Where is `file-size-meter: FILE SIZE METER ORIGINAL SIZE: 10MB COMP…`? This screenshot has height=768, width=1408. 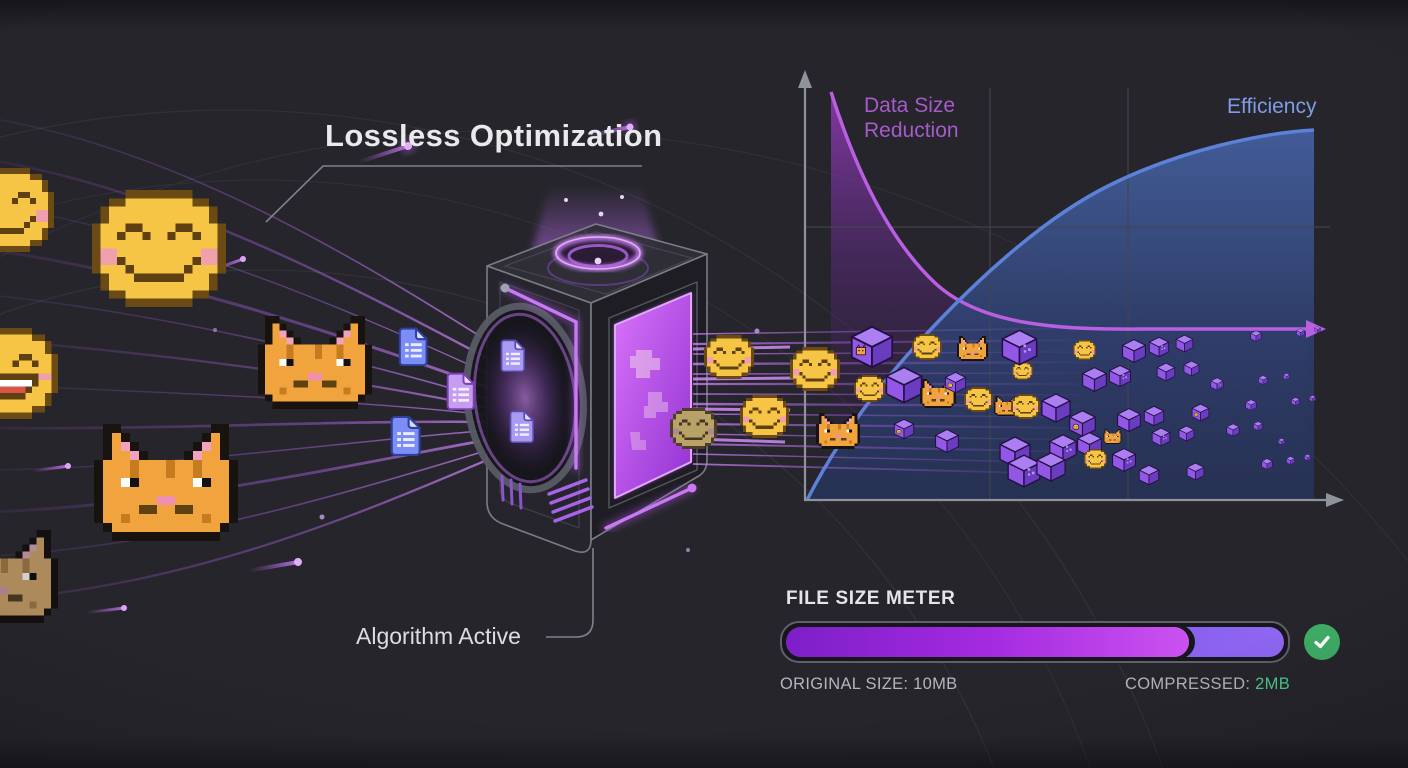 file-size-meter: FILE SIZE METER ORIGINAL SIZE: 10MB COMP… is located at coordinates (1060, 641).